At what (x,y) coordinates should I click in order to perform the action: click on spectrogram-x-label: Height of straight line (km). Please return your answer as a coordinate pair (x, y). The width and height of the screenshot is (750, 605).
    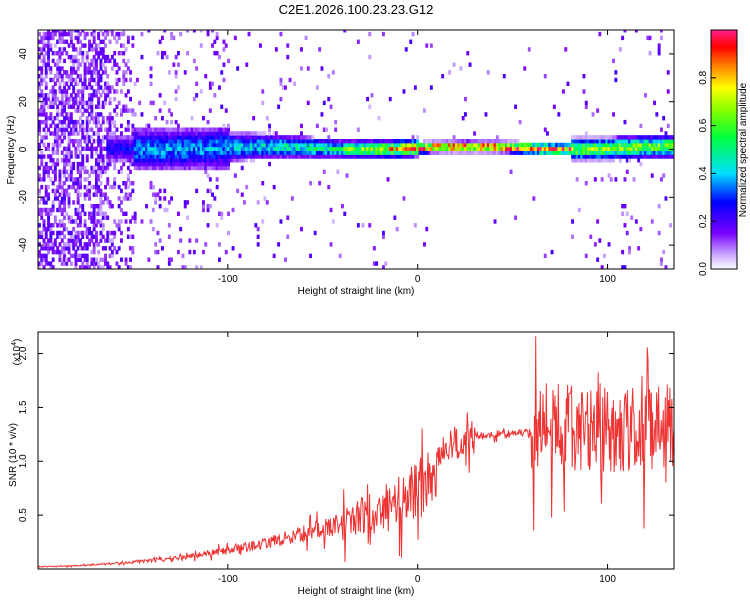
    Looking at the image, I should click on (356, 291).